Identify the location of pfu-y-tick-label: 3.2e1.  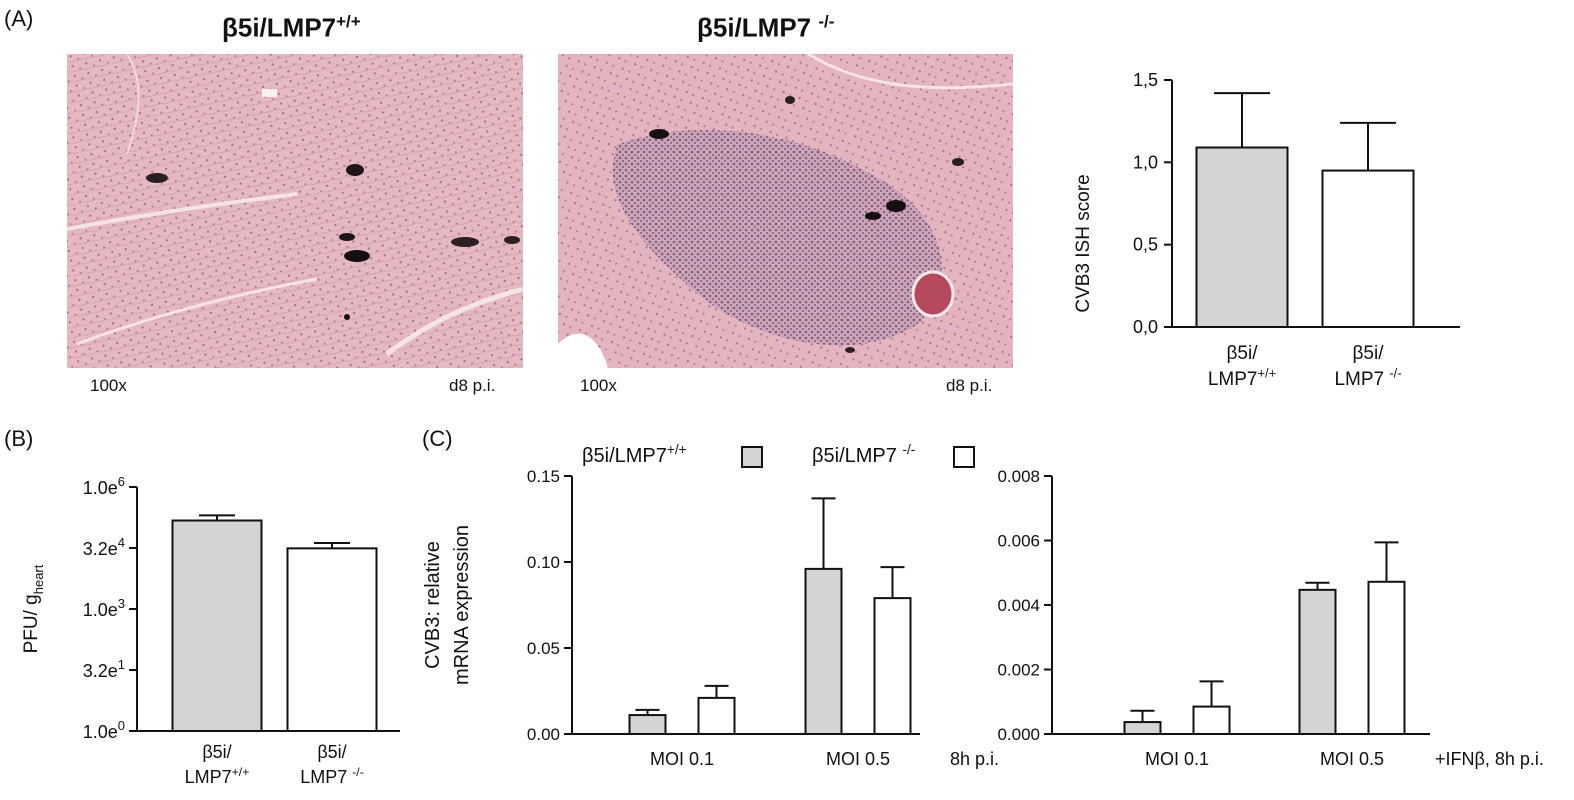
(104, 669).